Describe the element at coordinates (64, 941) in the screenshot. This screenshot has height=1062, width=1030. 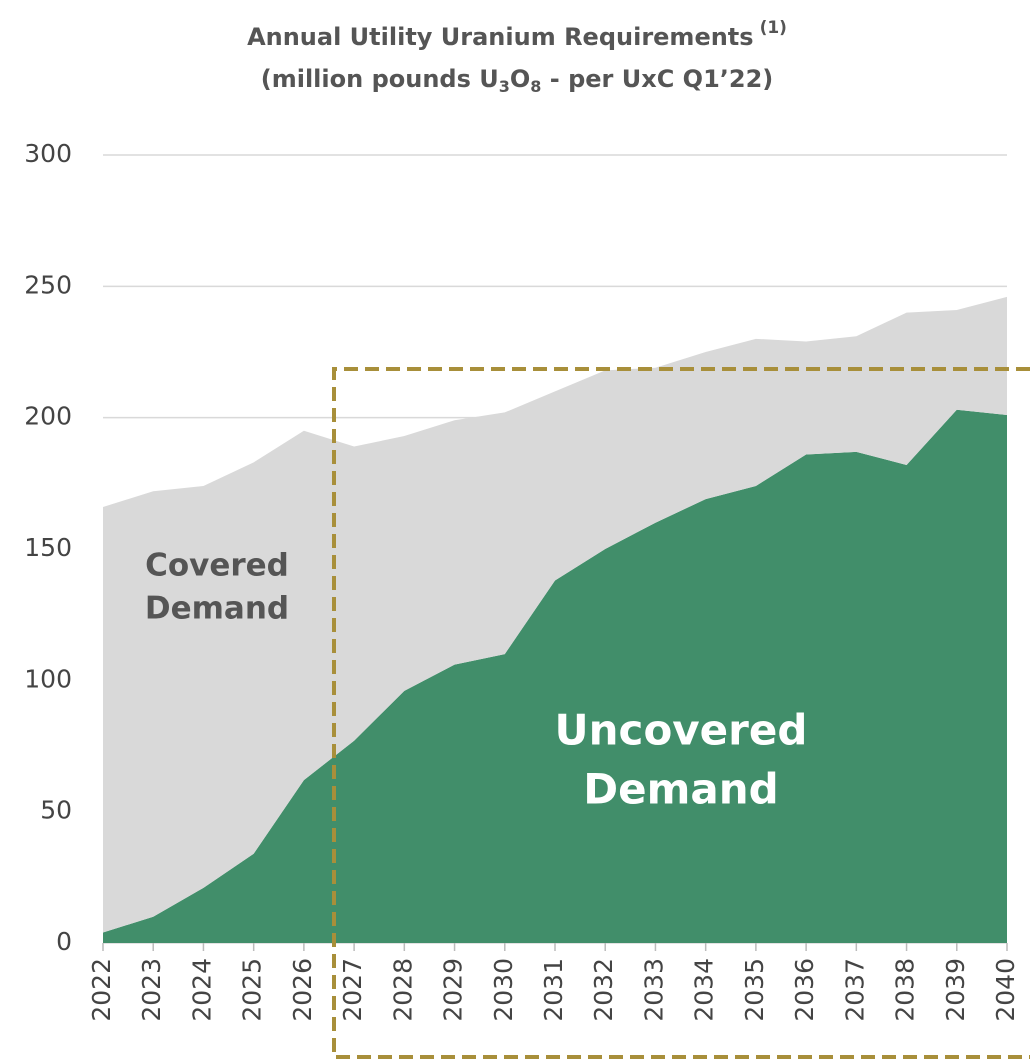
I see `y-tick-label: 0` at that location.